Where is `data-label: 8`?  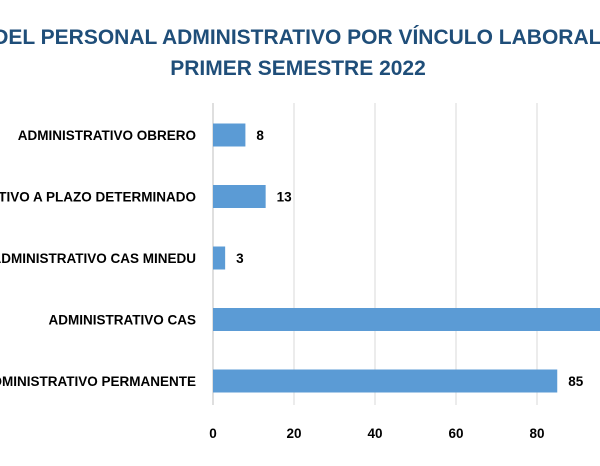
data-label: 8 is located at coordinates (260, 135).